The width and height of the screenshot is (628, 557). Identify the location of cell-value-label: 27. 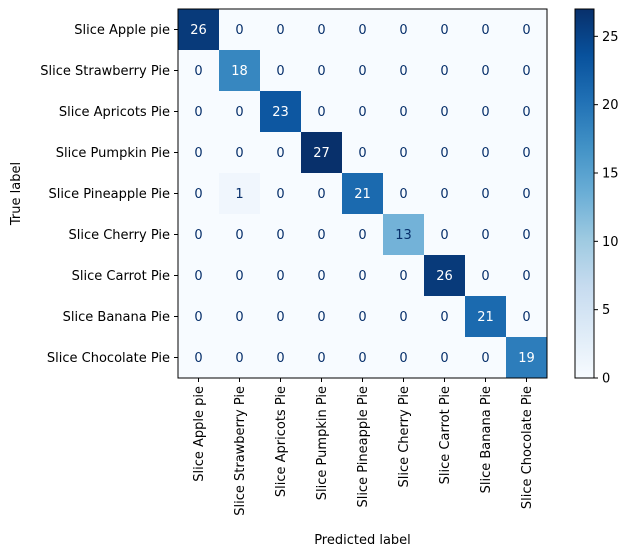
(321, 153).